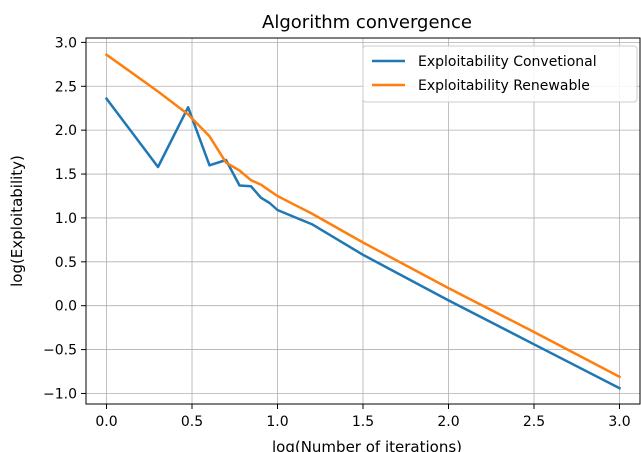 This screenshot has height=452, width=641. I want to click on x-tick-label: 1.5, so click(363, 422).